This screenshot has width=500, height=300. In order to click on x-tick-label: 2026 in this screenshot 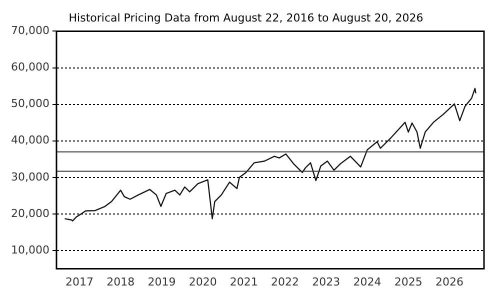, I will do `click(449, 281)`.